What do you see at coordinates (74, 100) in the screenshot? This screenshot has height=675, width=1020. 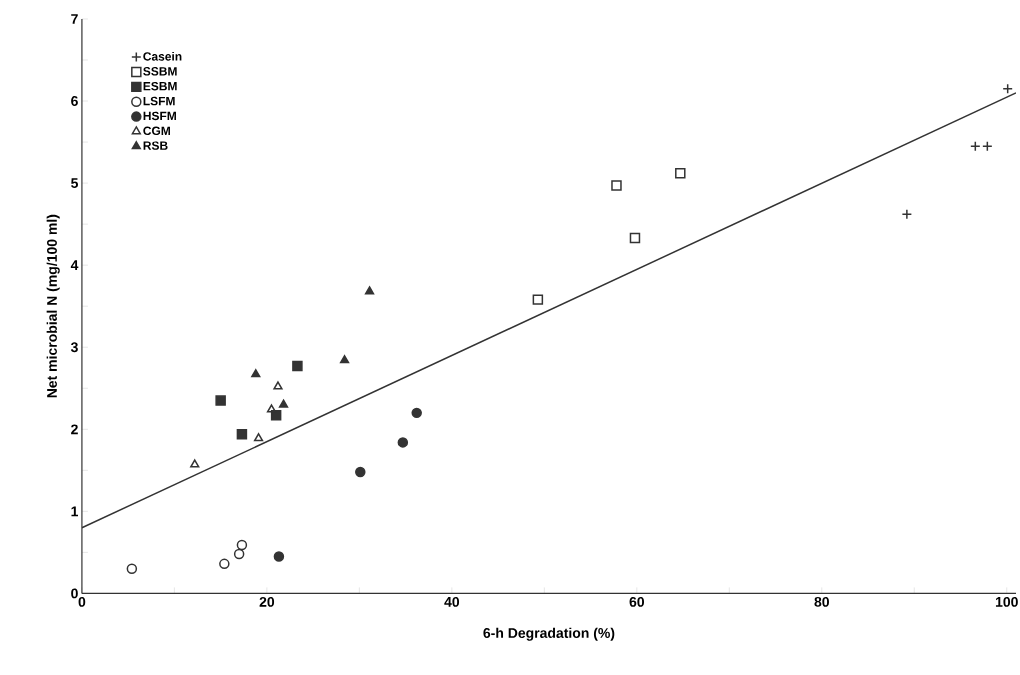 I see `y-tick-label: 6` at bounding box center [74, 100].